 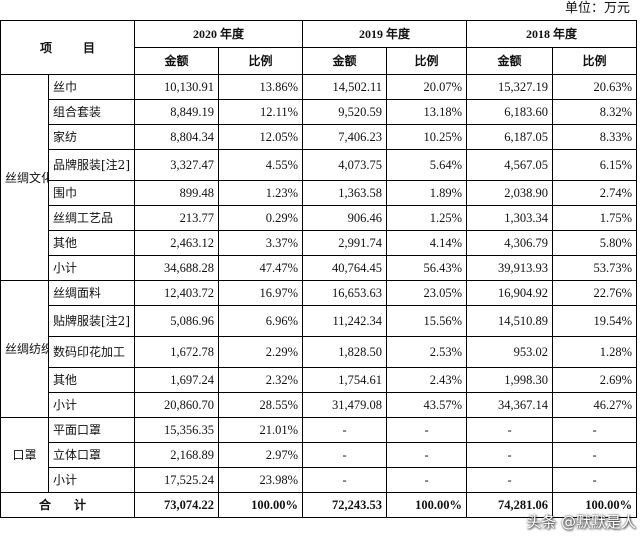 What do you see at coordinates (595, 137) in the screenshot?
I see `table-cell: 8.33%` at bounding box center [595, 137].